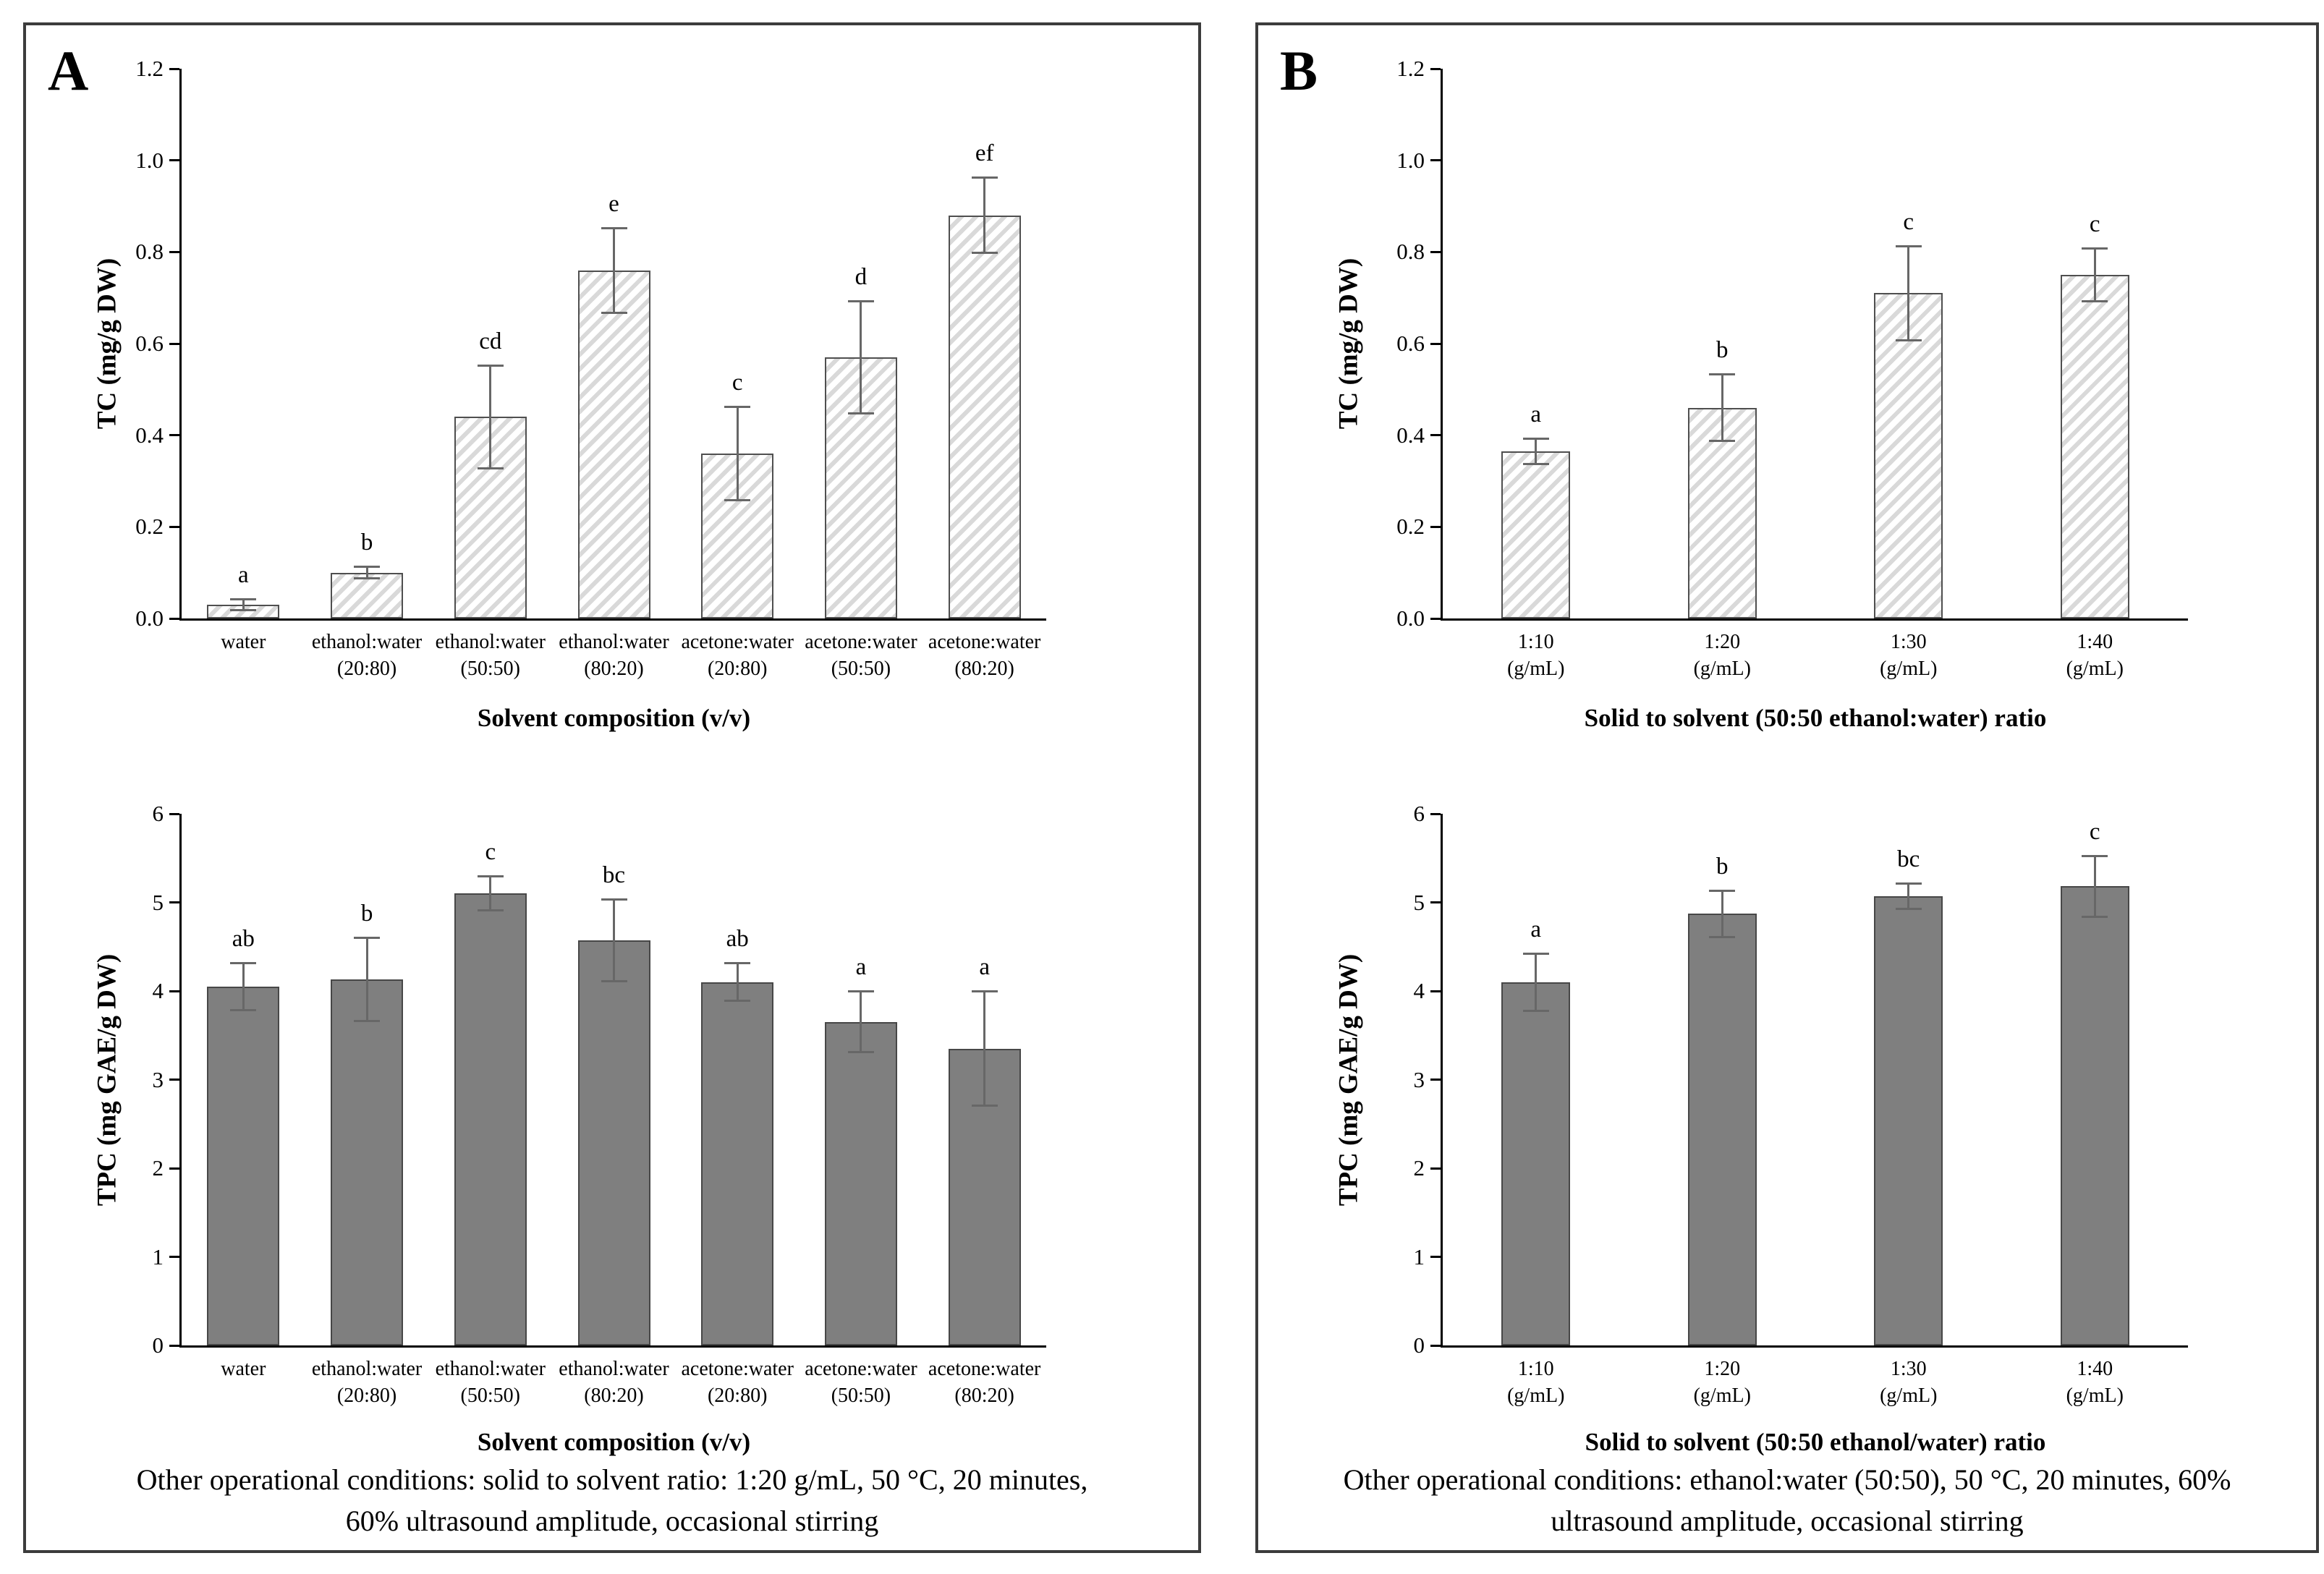 This screenshot has height=1574, width=2324. Describe the element at coordinates (861, 277) in the screenshot. I see `sig-letter: d` at that location.